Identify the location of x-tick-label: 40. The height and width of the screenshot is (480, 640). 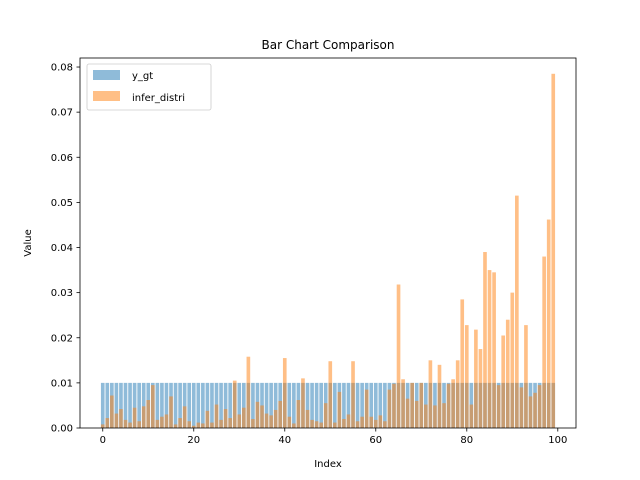
(284, 440).